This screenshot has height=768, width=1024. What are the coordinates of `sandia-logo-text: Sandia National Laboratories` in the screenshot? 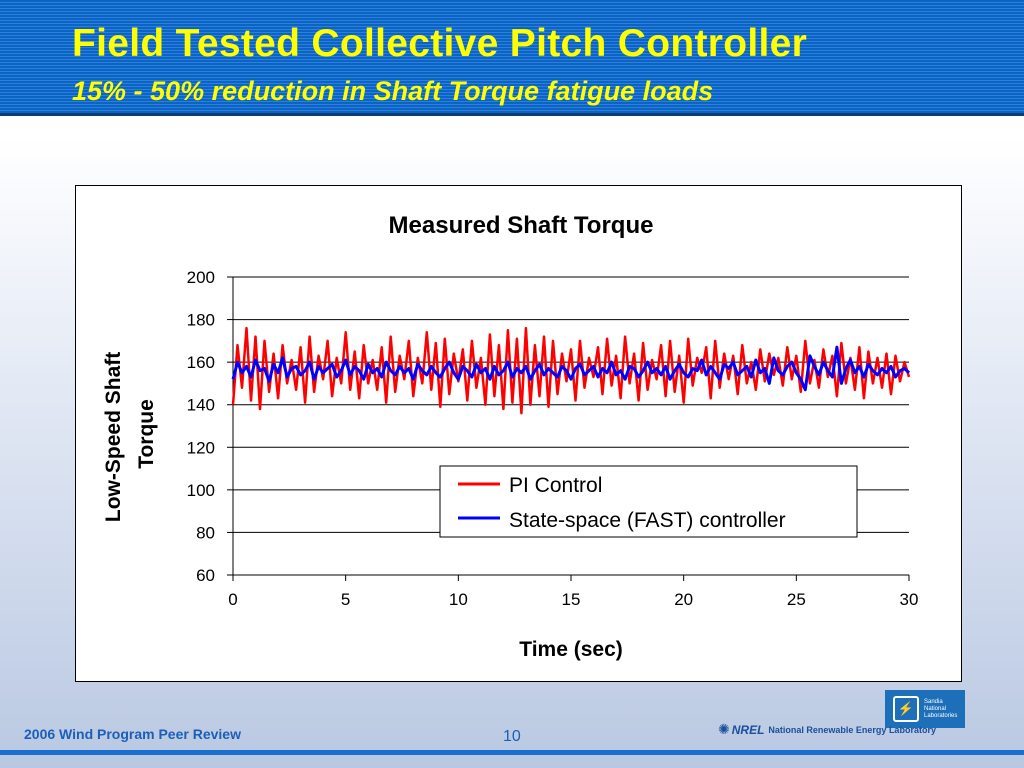 It's located at (940, 709).